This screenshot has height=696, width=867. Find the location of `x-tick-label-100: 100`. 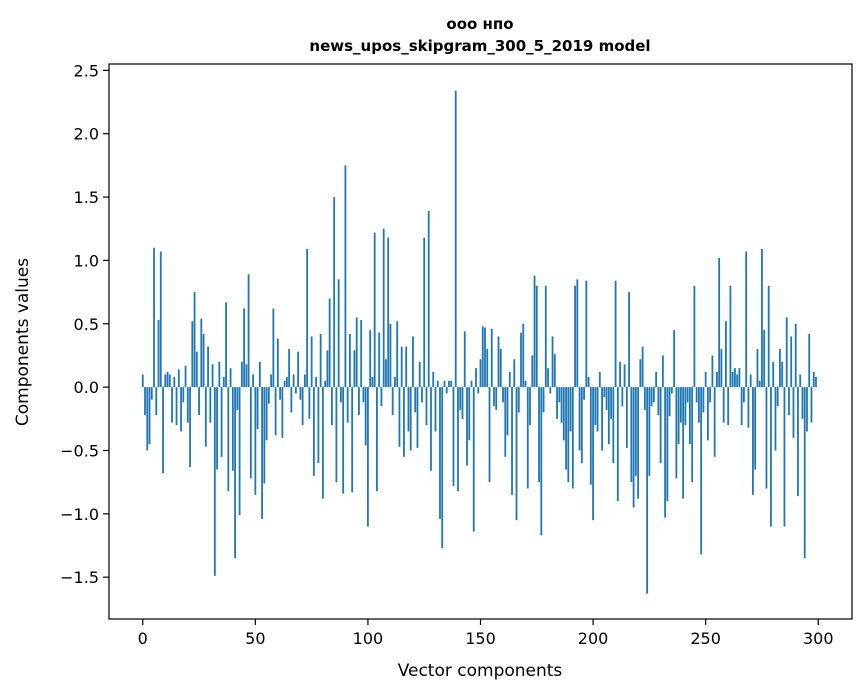

x-tick-label-100: 100 is located at coordinates (368, 638).